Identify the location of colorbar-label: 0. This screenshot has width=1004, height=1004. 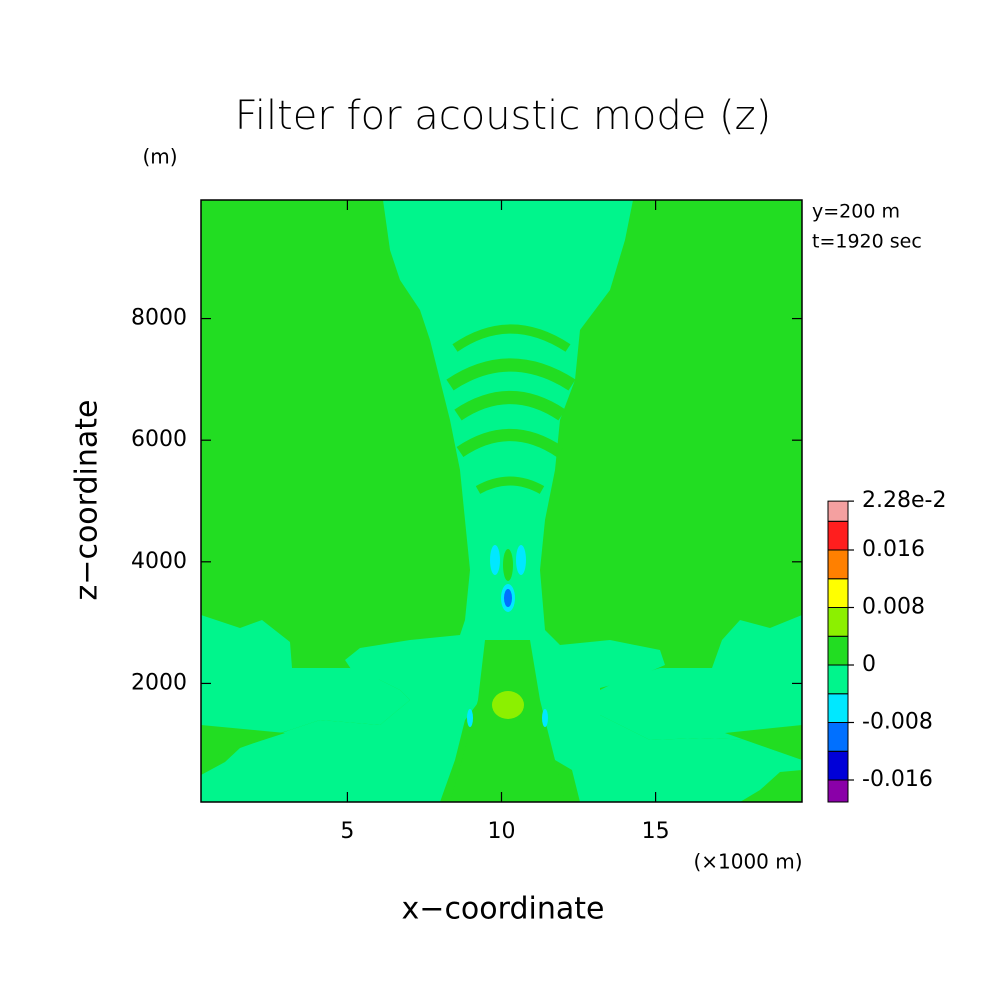
(869, 664).